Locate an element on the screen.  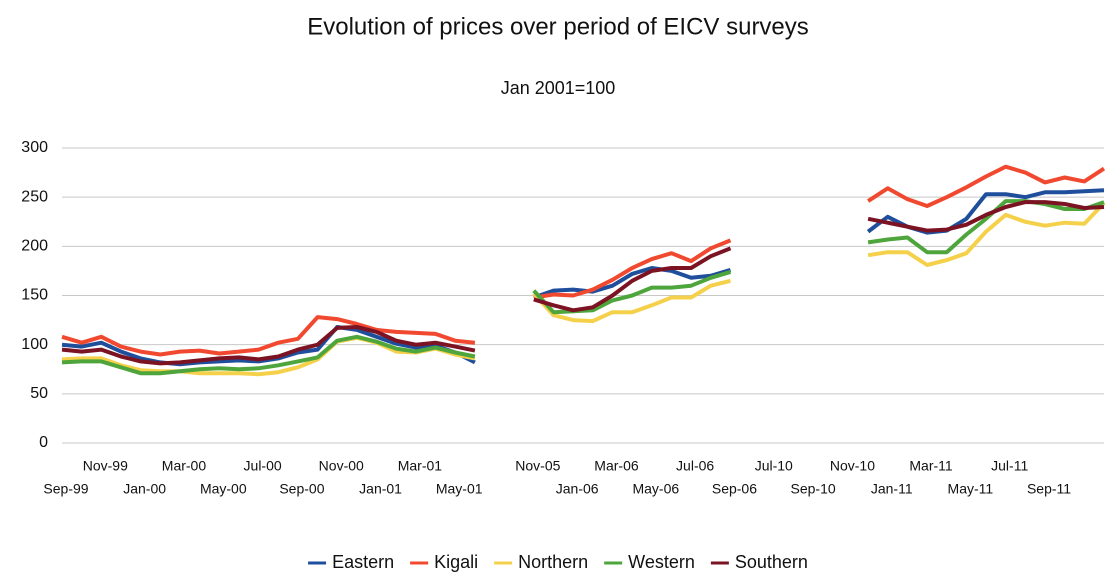
x-tick-label: Jul-10 is located at coordinates (774, 466).